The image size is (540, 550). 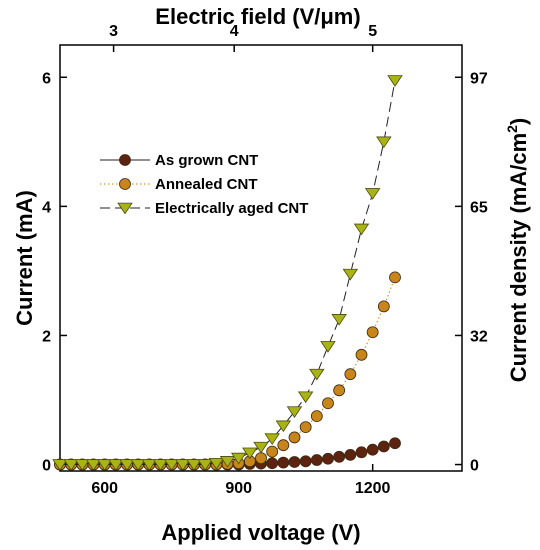 What do you see at coordinates (238, 488) in the screenshot?
I see `x-tick-label: 900` at bounding box center [238, 488].